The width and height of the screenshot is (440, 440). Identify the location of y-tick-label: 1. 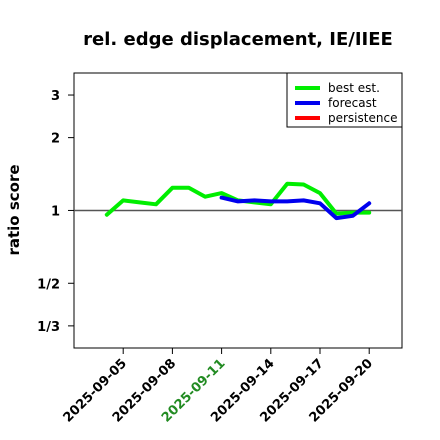
(55, 211).